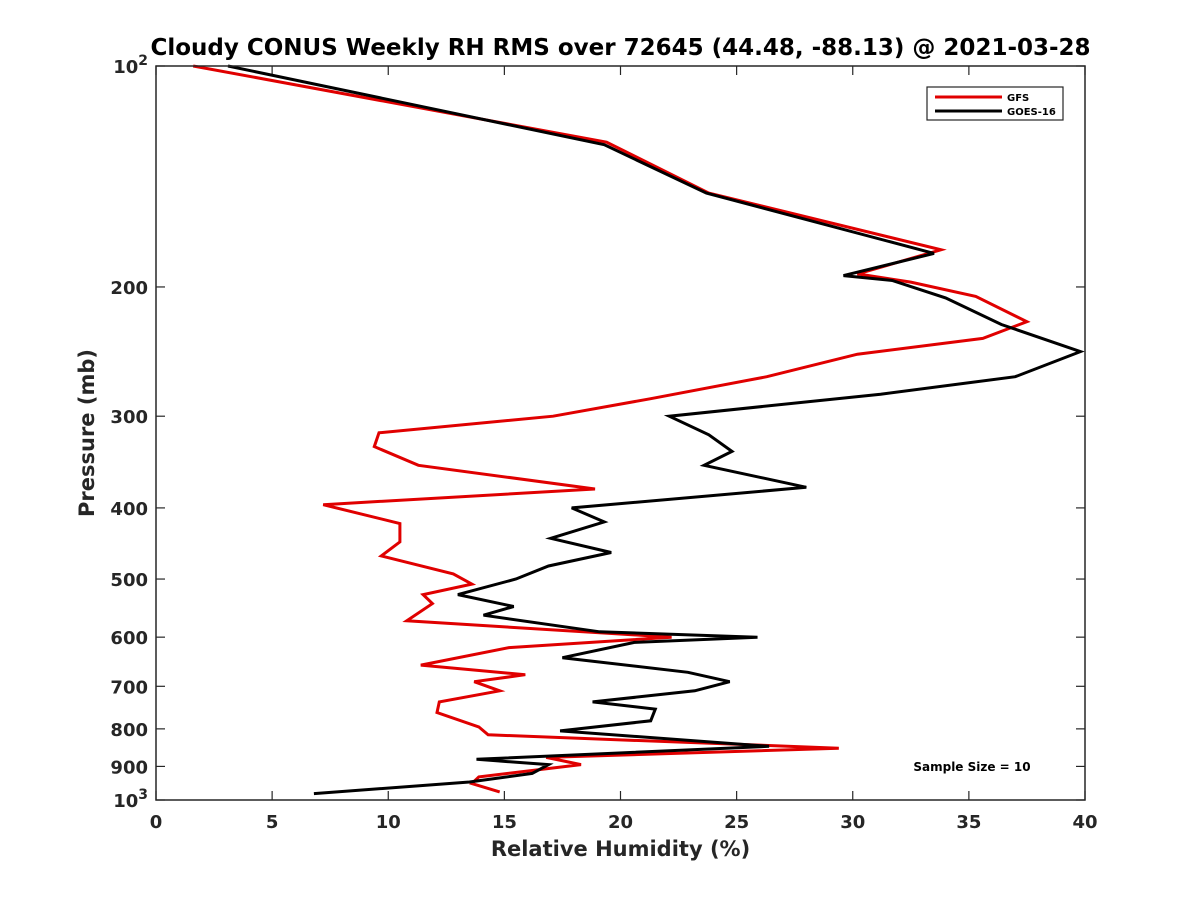  I want to click on x-tick-label: 0, so click(156, 822).